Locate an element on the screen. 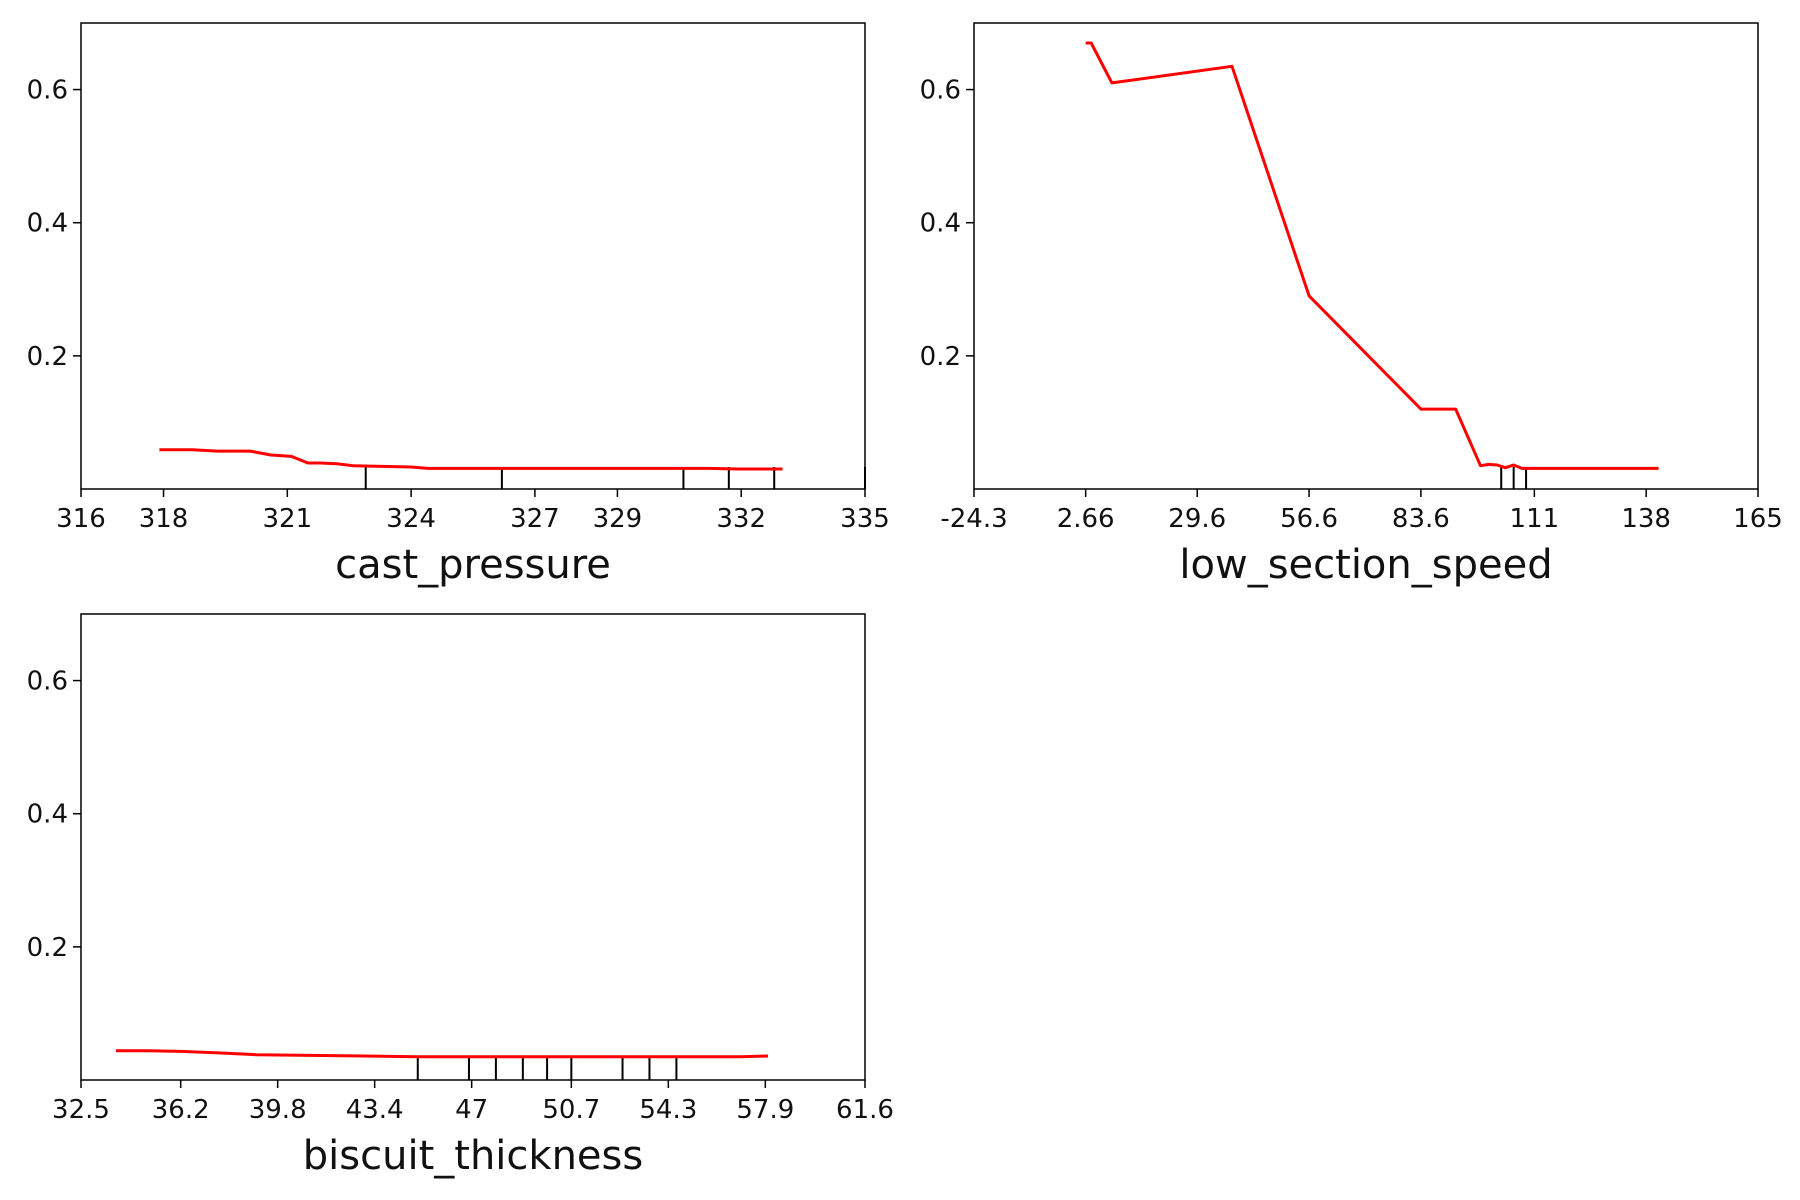 Image resolution: width=1800 pixels, height=1200 pixels. x-tick-label: 329 is located at coordinates (618, 519).